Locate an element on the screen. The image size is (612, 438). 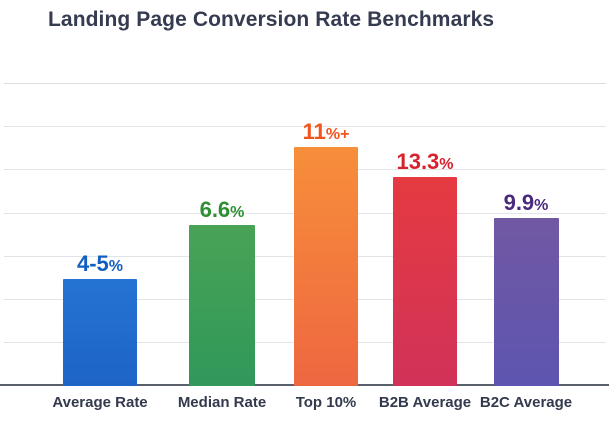
category-label: Average Rate is located at coordinates (100, 402).